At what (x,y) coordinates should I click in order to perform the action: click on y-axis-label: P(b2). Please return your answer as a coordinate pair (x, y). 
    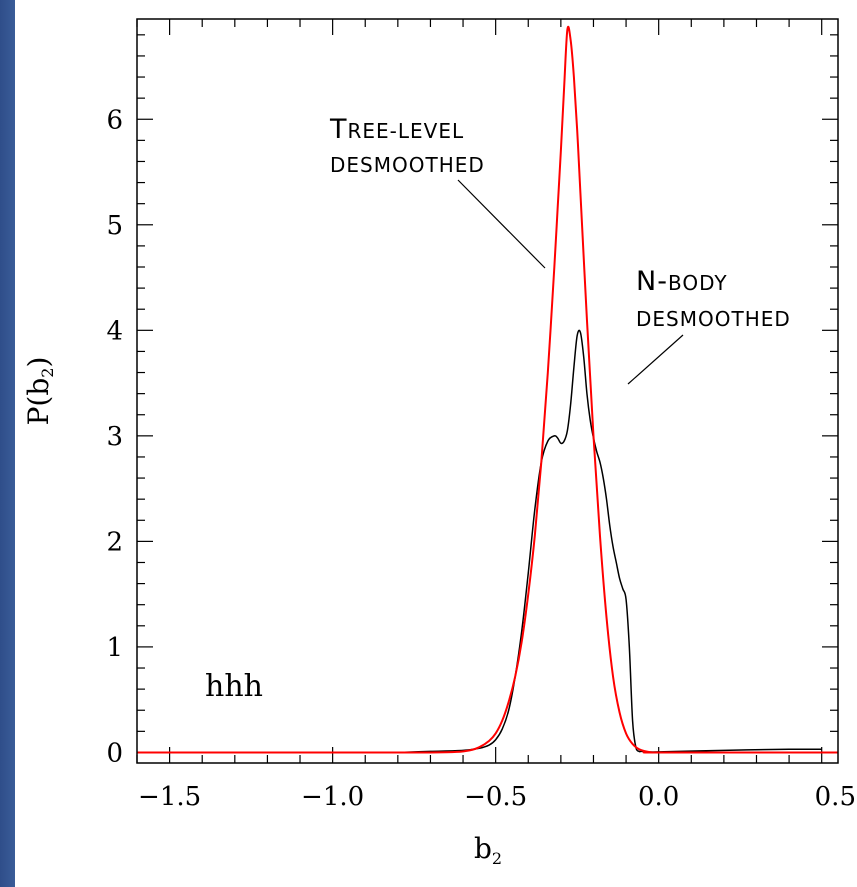
    Looking at the image, I should click on (39, 391).